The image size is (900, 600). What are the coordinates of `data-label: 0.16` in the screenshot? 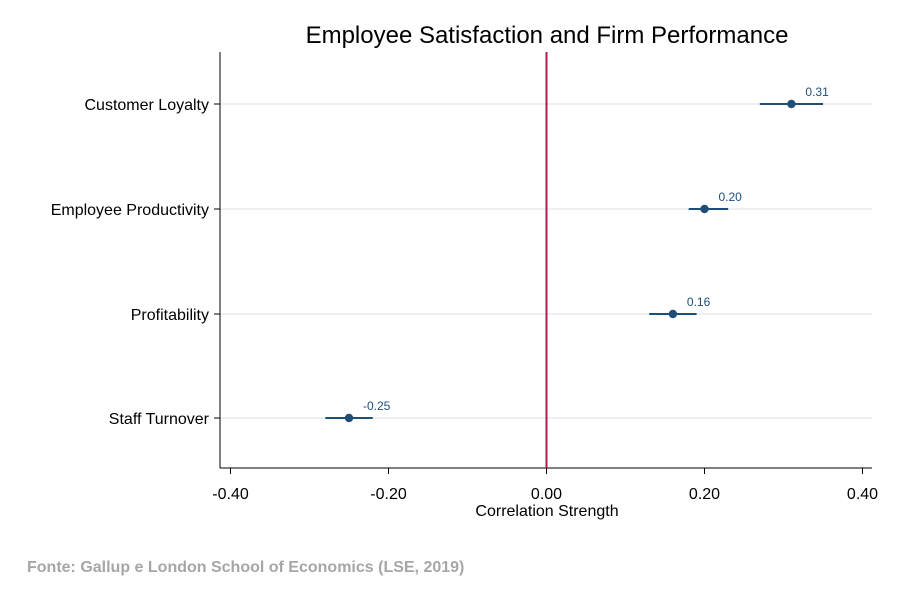 It's located at (699, 302).